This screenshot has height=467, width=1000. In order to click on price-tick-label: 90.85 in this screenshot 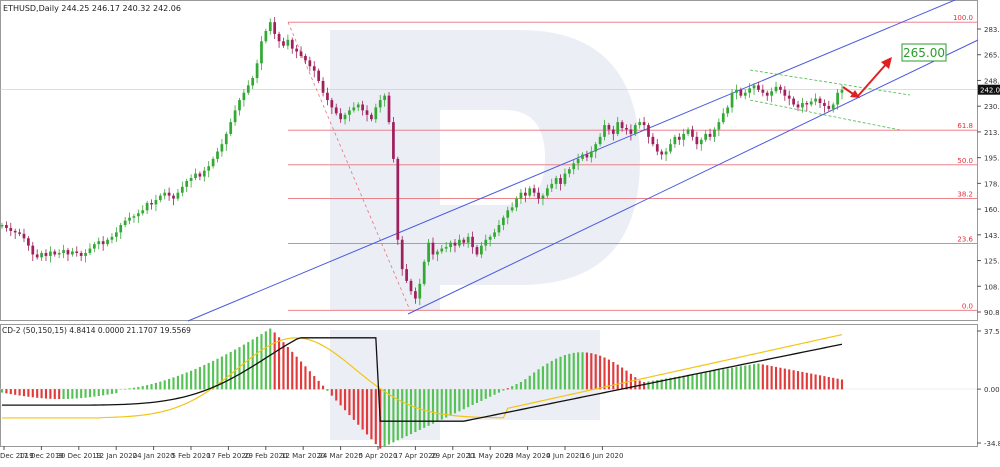, I will do `click(992, 313)`.